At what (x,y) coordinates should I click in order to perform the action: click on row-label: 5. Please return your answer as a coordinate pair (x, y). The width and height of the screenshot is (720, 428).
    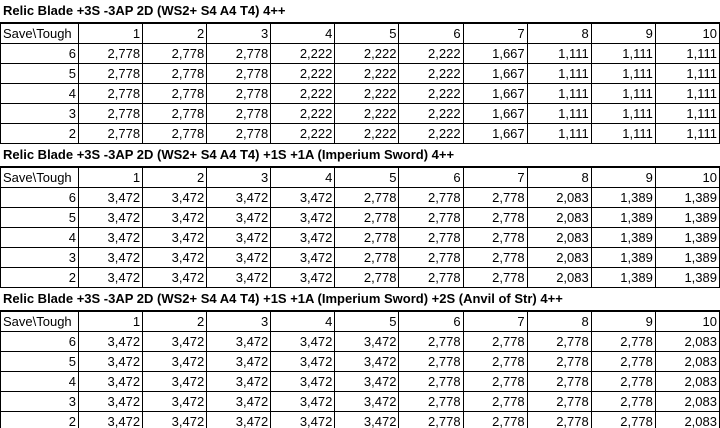
    Looking at the image, I should click on (39, 73).